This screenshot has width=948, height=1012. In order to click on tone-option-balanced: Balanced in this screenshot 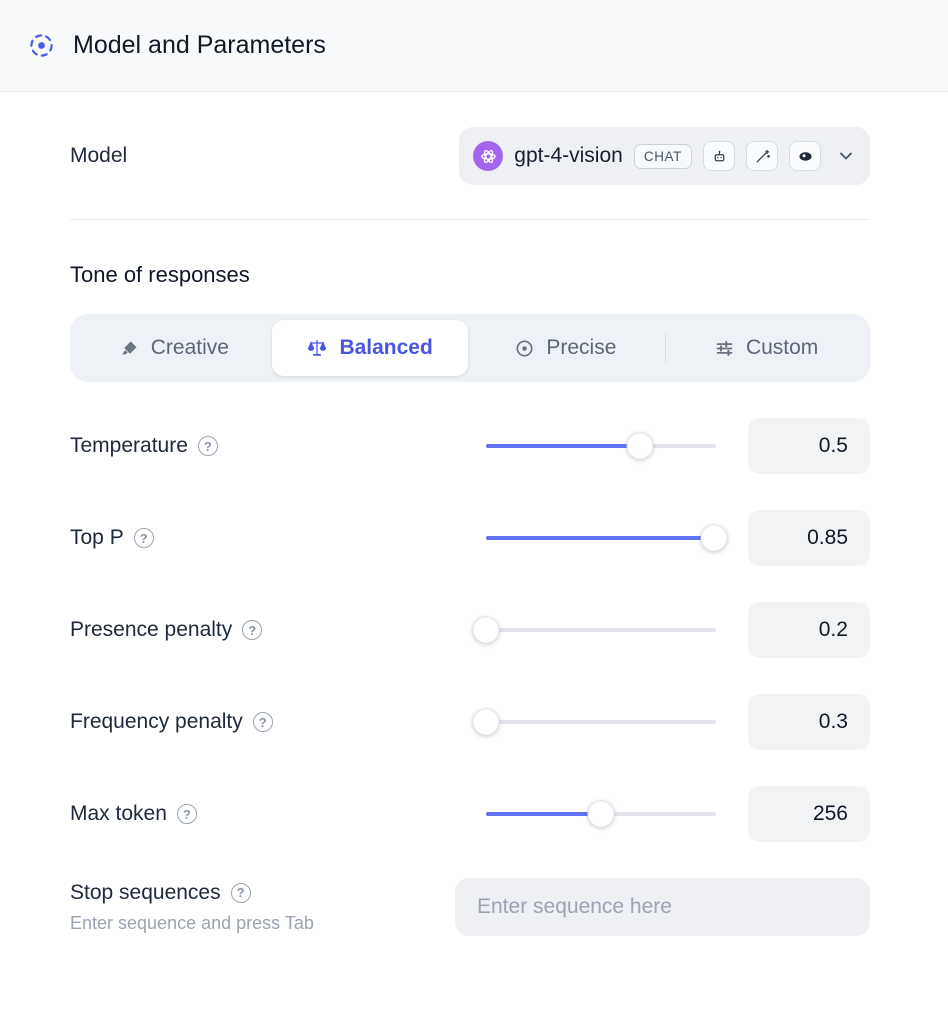, I will do `click(369, 348)`.